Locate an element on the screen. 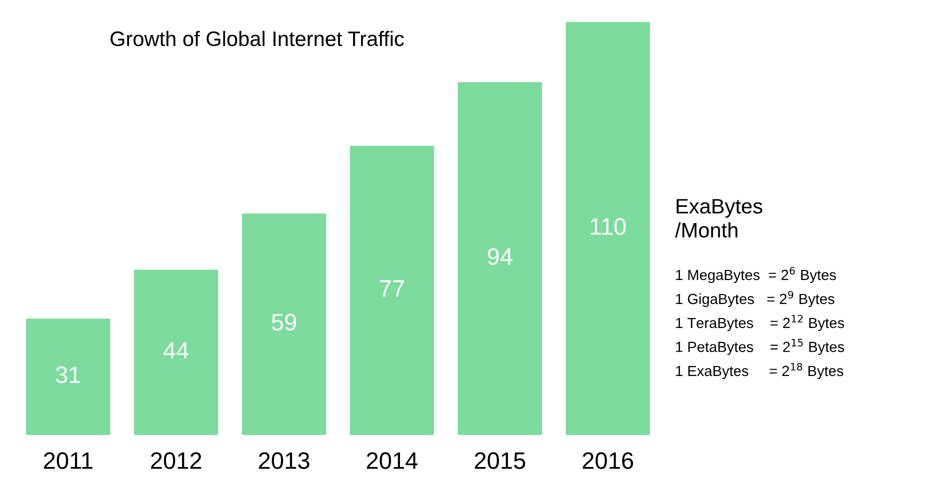  text: 1 PetaBytes = 2$^{15}$ Bytes is located at coordinates (760, 346).